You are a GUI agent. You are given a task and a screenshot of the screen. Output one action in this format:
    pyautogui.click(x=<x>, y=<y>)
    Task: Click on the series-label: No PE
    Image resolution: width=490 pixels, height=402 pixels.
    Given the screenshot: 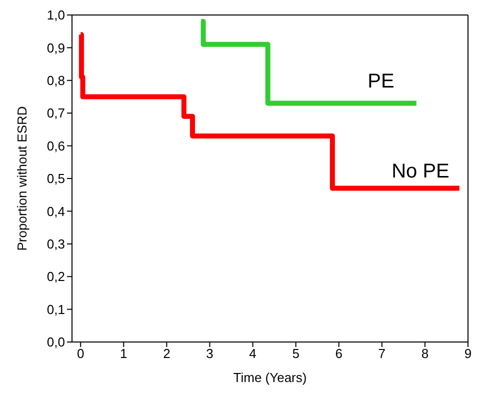 What is the action you would take?
    pyautogui.click(x=421, y=171)
    